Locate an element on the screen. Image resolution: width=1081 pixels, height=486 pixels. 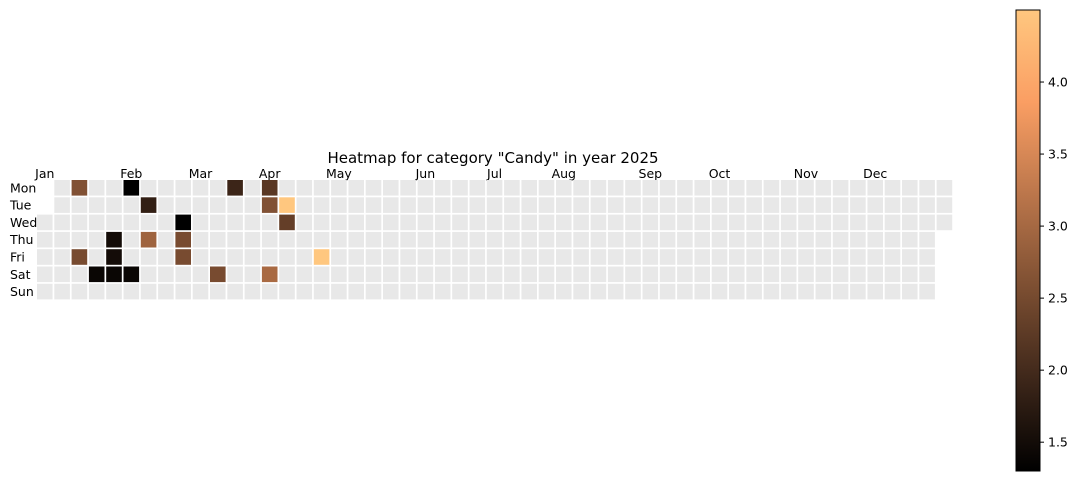
colorbar-ticks: 1.5 2.0 2.5 3.0 3.5 4.0 is located at coordinates (1054, 262).